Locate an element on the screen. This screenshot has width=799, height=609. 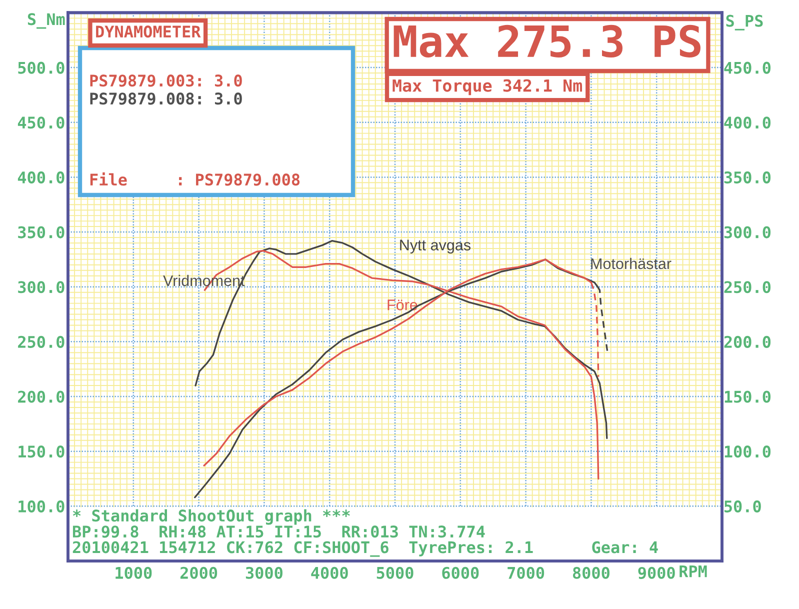
x-tick-label: 1000 is located at coordinates (134, 572).